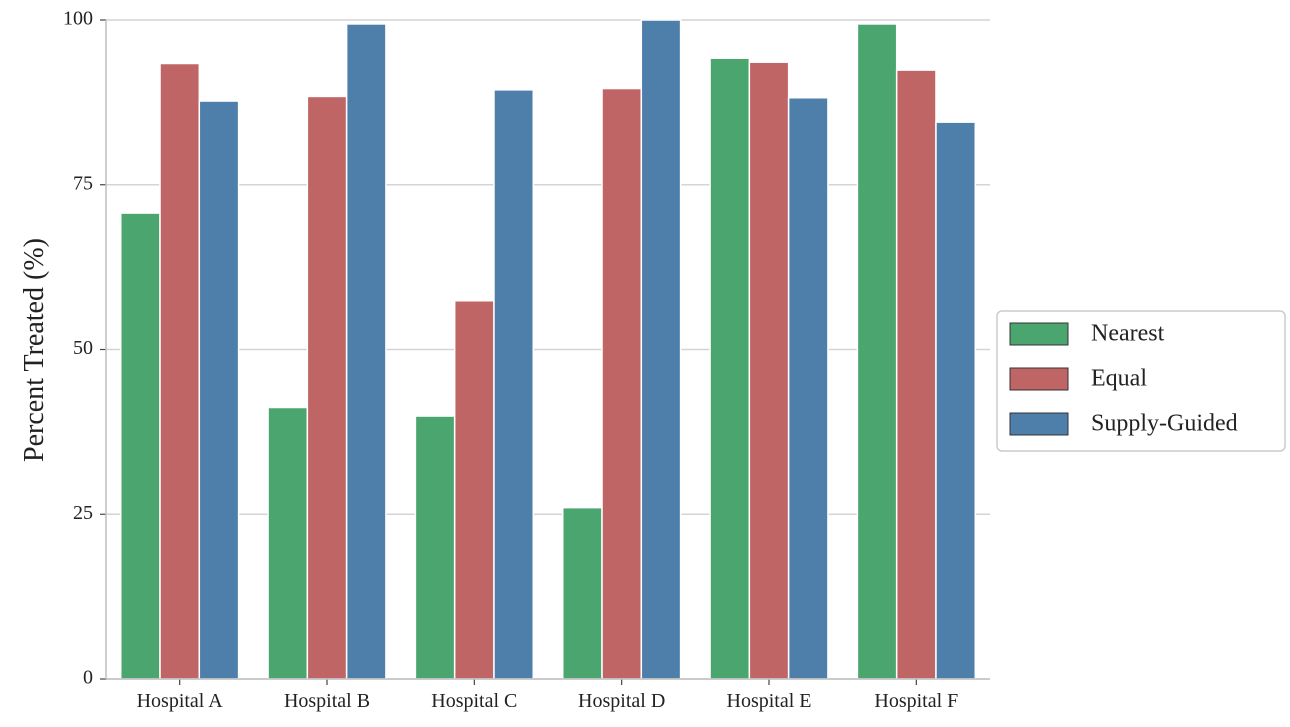 Image resolution: width=1290 pixels, height=727 pixels. Describe the element at coordinates (661, 349) in the screenshot. I see `bar-supply-guided-hospital-d` at that location.